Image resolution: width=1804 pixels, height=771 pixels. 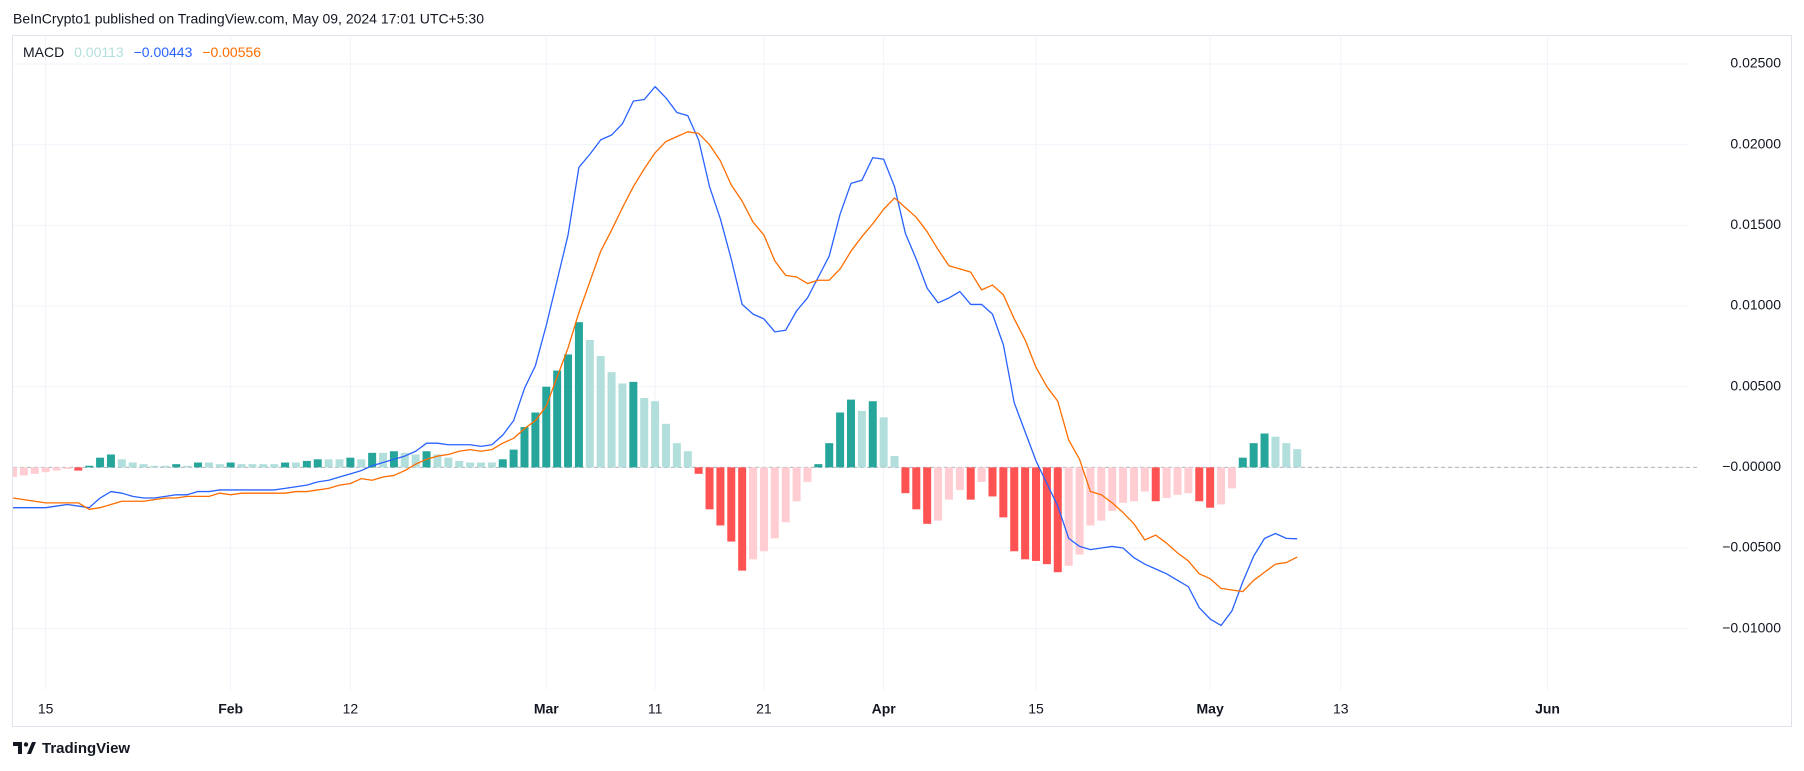 I want to click on x-tick-label: May, so click(x=1210, y=709).